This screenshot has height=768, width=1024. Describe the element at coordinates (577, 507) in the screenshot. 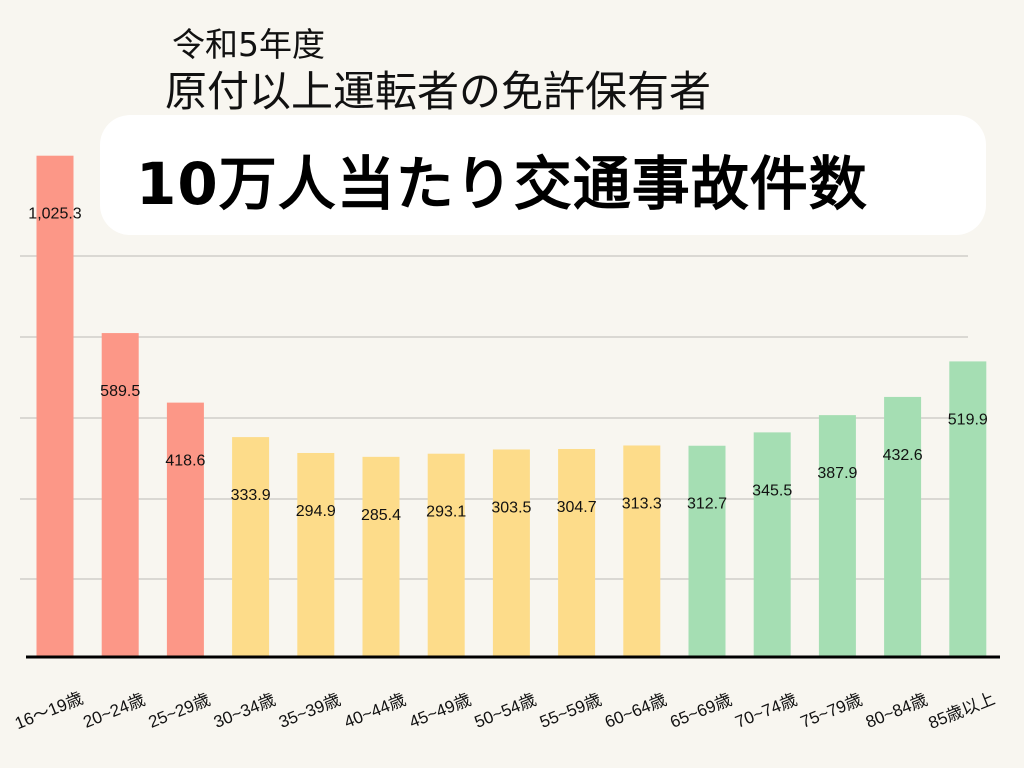

I see `data-label: 304.7` at that location.